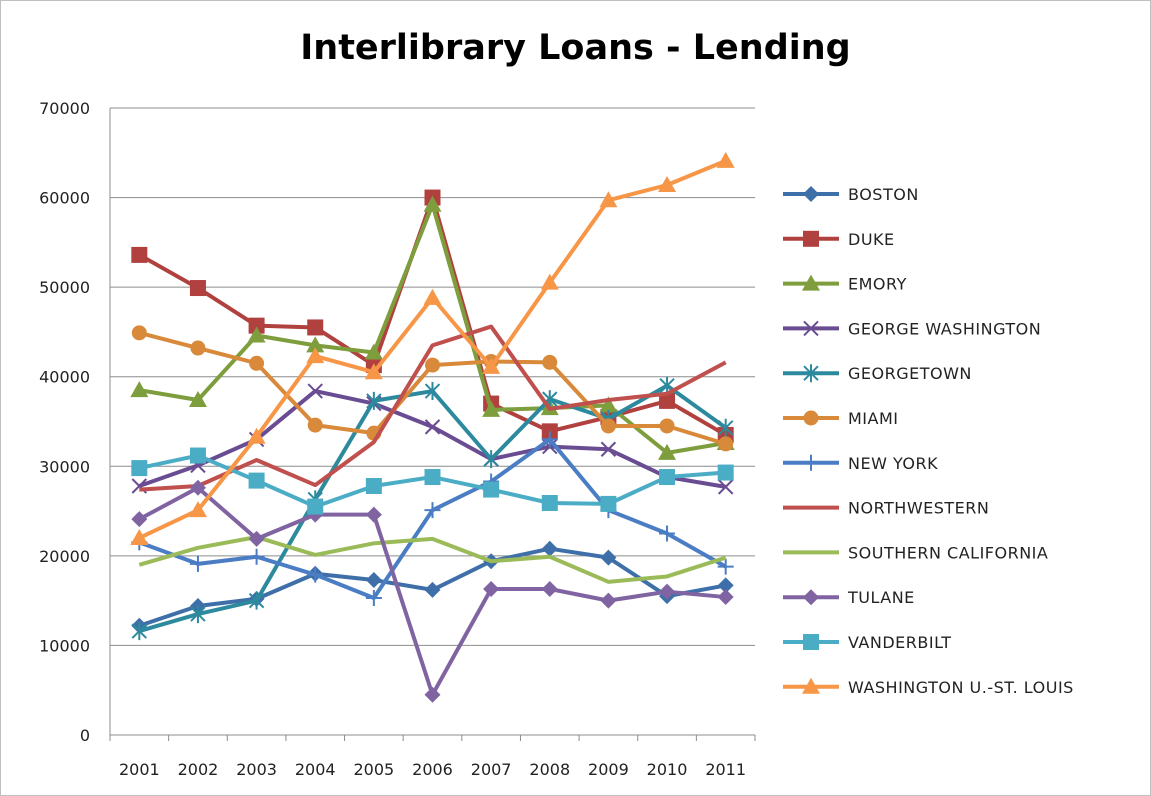 Image resolution: width=1151 pixels, height=796 pixels. I want to click on y-tick-label: 10000, so click(64, 645).